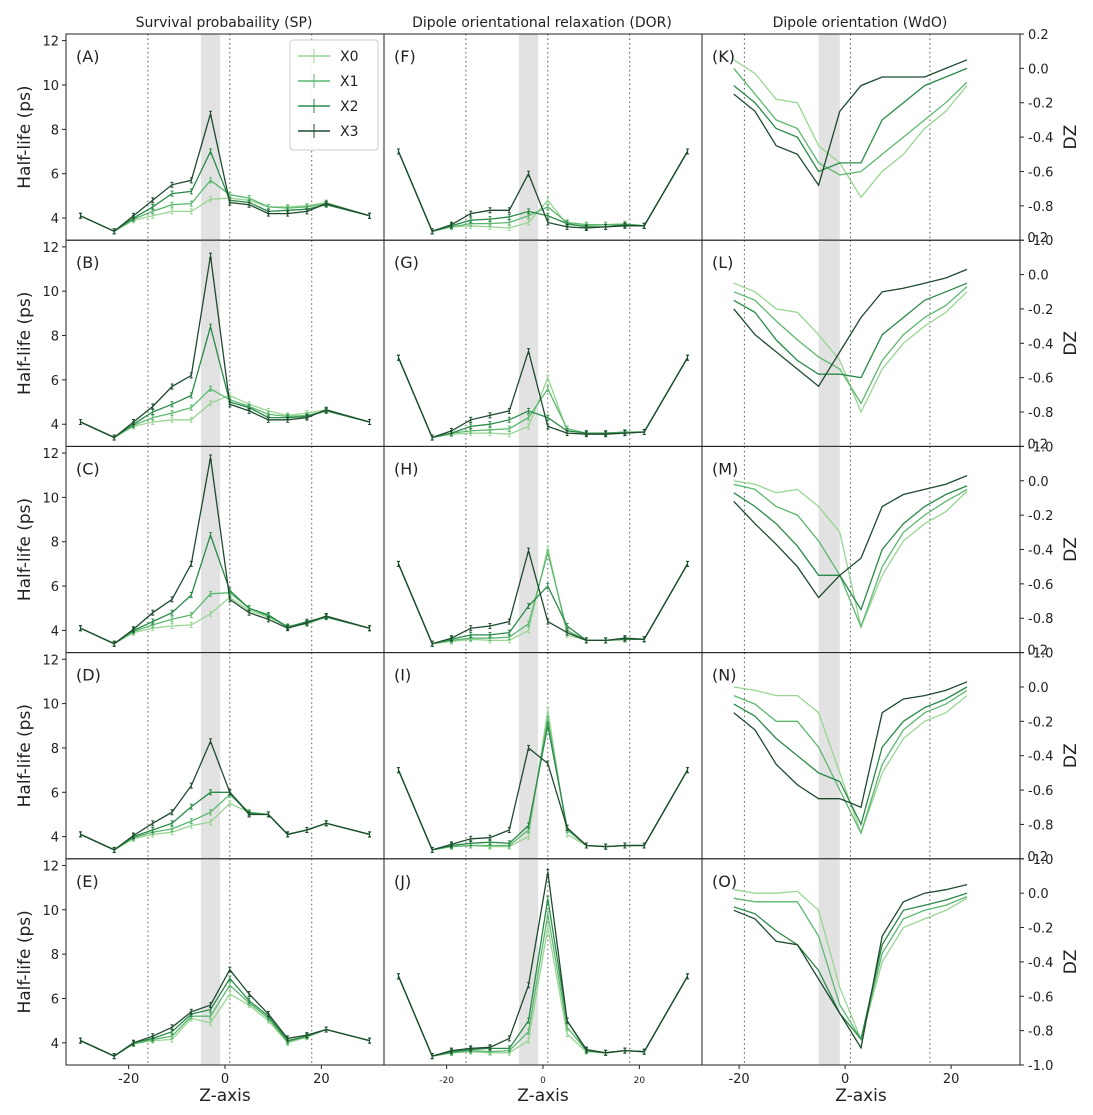 Image resolution: width=1093 pixels, height=1115 pixels. I want to click on y-tick-label: 4, so click(55, 425).